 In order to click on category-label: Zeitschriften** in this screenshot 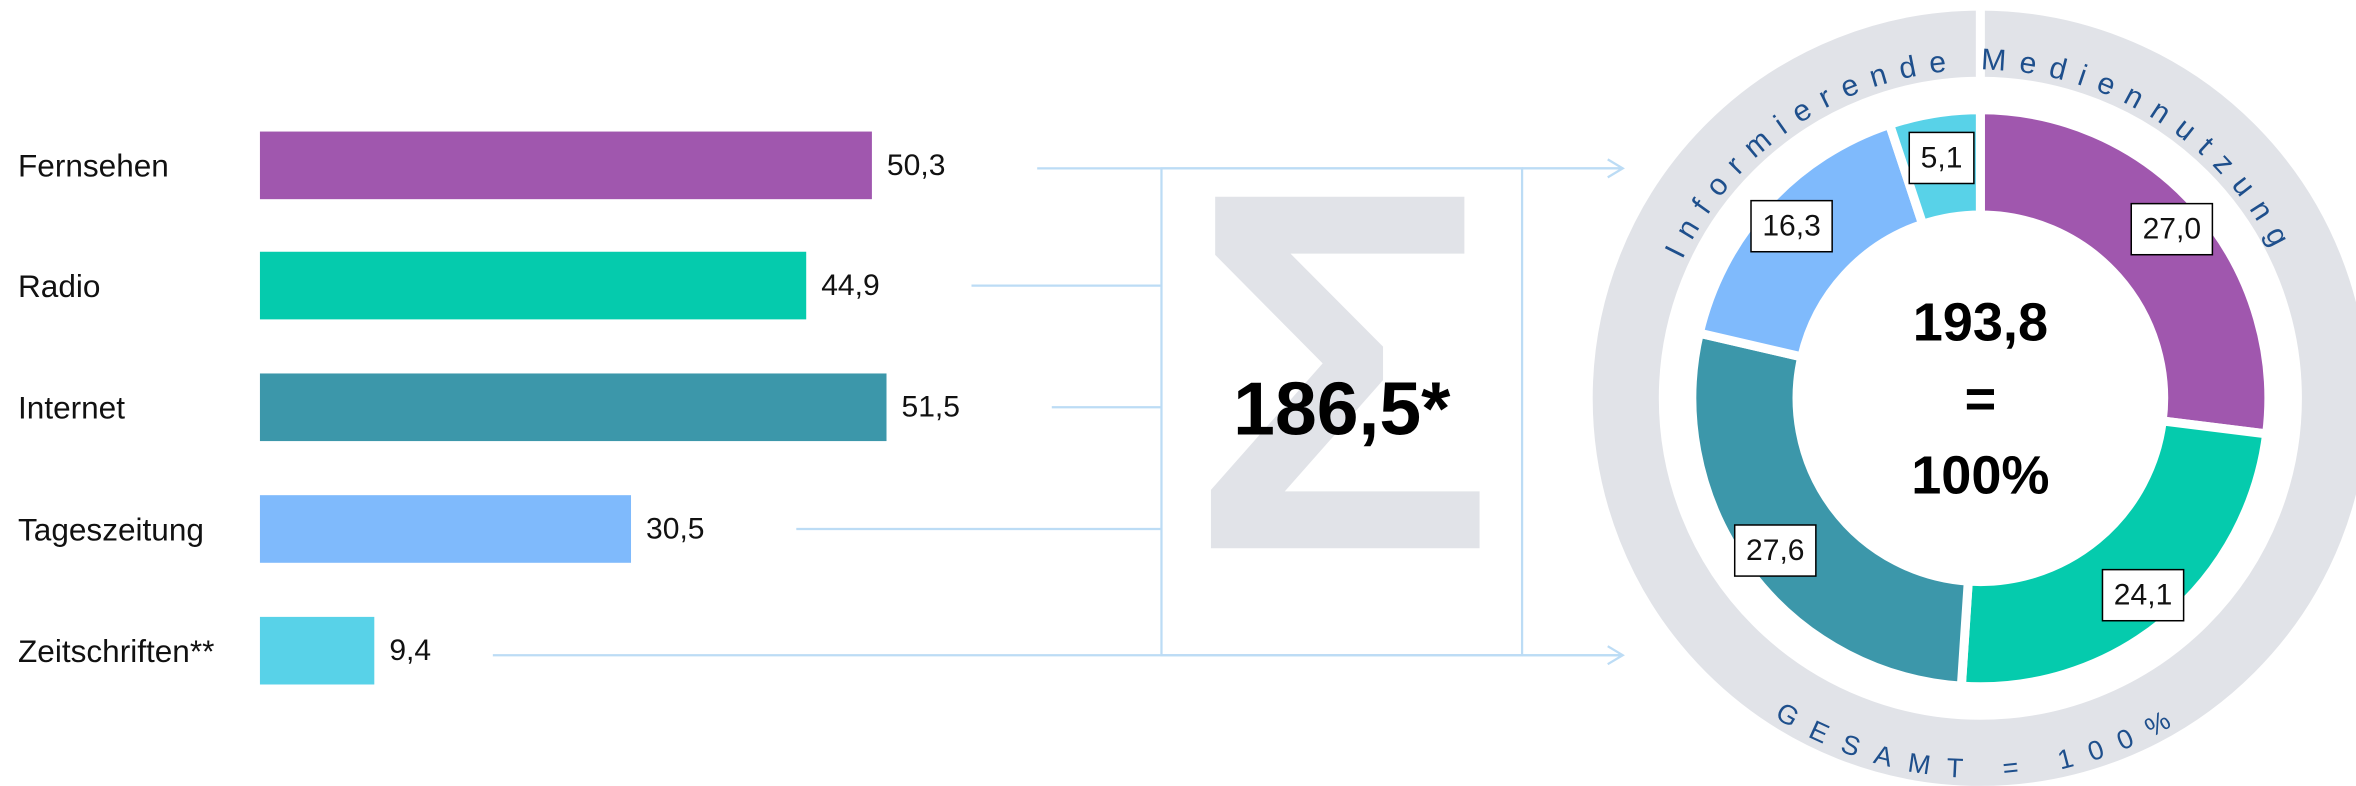, I will do `click(116, 651)`.